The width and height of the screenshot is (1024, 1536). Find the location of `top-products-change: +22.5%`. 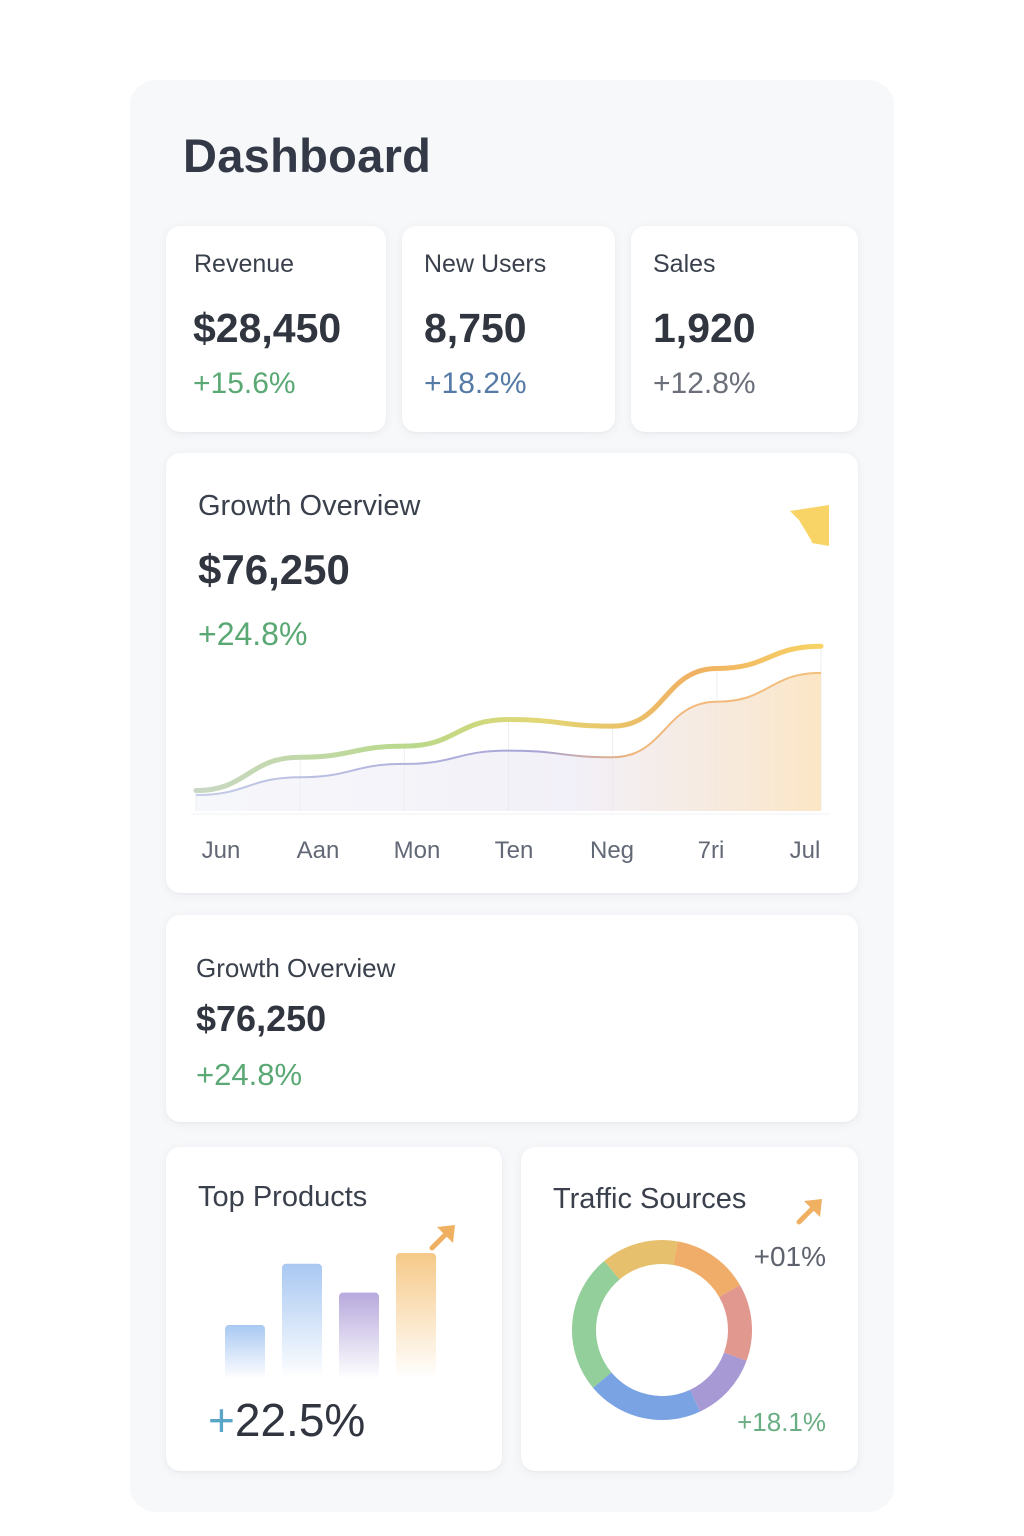

top-products-change: +22.5% is located at coordinates (286, 1420).